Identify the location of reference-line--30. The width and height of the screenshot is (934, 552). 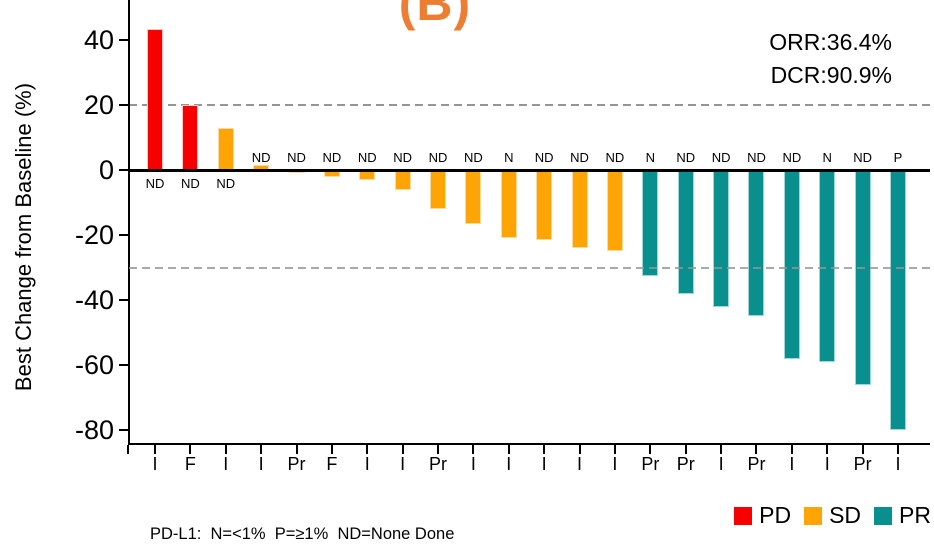
(529, 267).